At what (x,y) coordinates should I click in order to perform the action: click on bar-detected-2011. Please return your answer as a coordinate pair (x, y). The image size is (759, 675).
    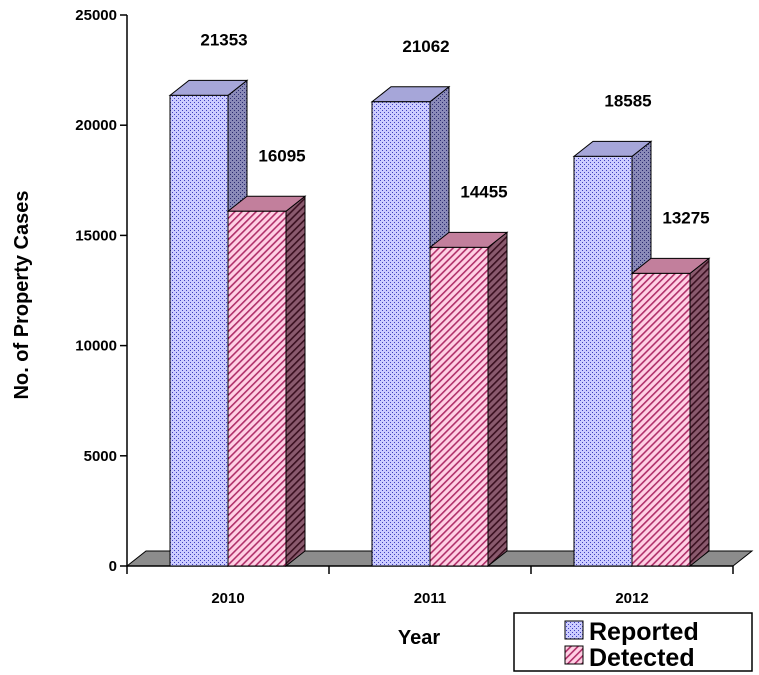
    Looking at the image, I should click on (468, 399).